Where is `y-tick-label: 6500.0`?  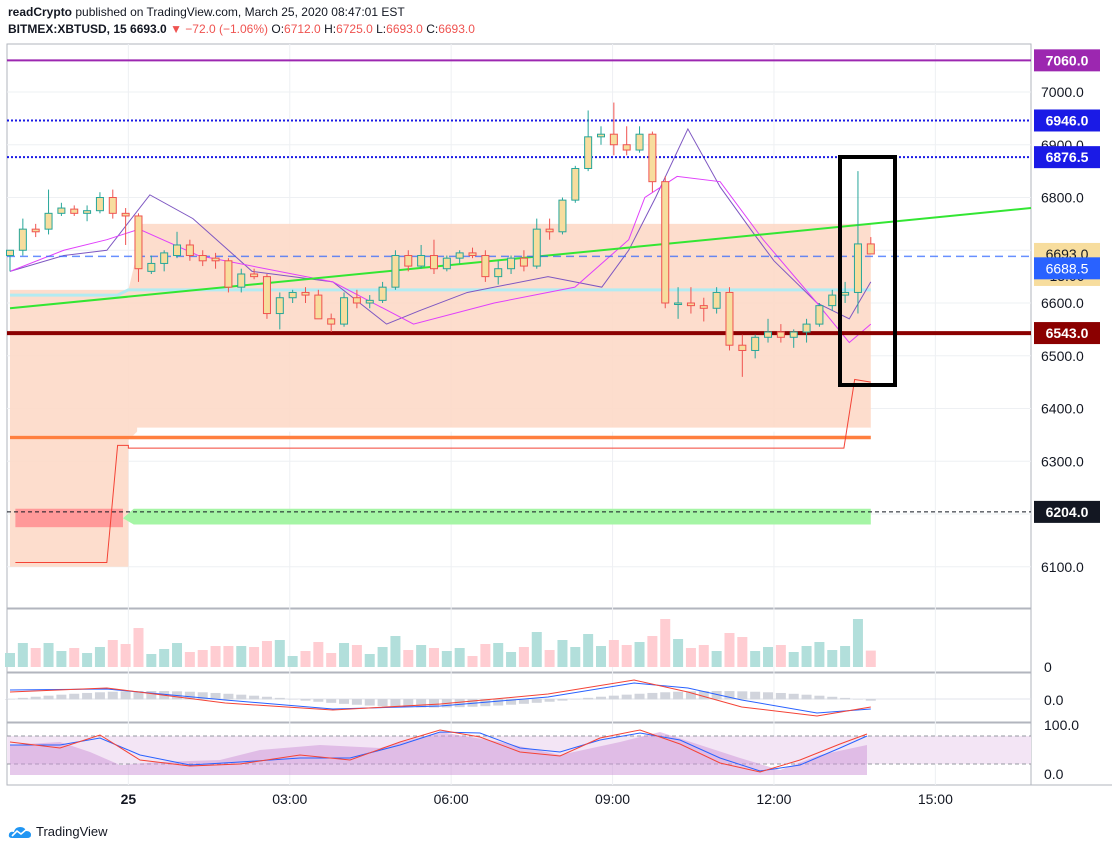 y-tick-label: 6500.0 is located at coordinates (1062, 356).